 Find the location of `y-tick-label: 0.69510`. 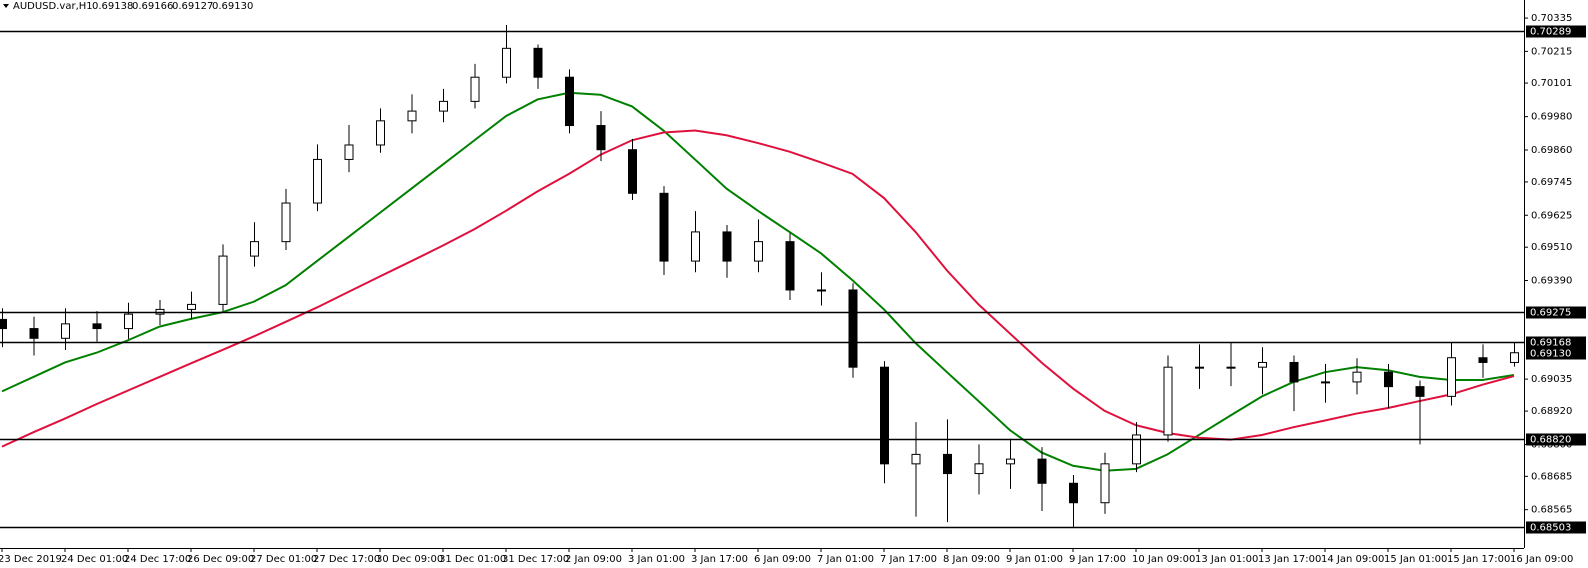

y-tick-label: 0.69510 is located at coordinates (1551, 247).